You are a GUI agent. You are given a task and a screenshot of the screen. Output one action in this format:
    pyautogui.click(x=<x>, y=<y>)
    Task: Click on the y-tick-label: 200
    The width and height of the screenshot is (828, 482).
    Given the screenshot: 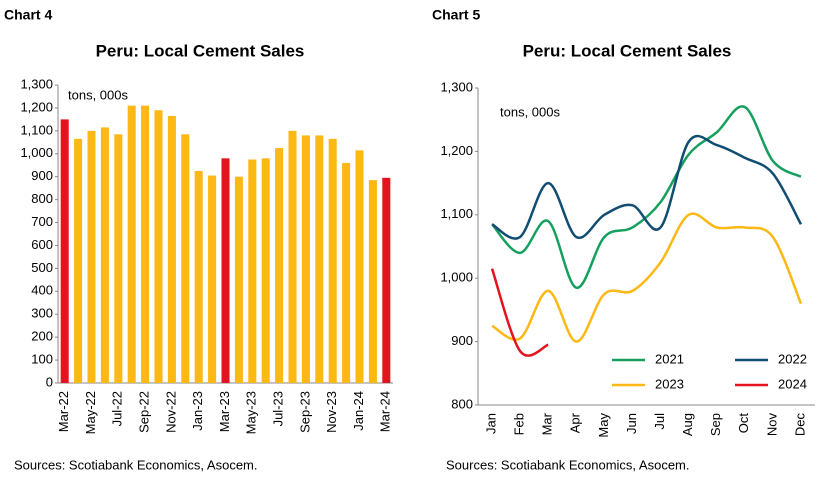 What is the action you would take?
    pyautogui.click(x=42, y=336)
    